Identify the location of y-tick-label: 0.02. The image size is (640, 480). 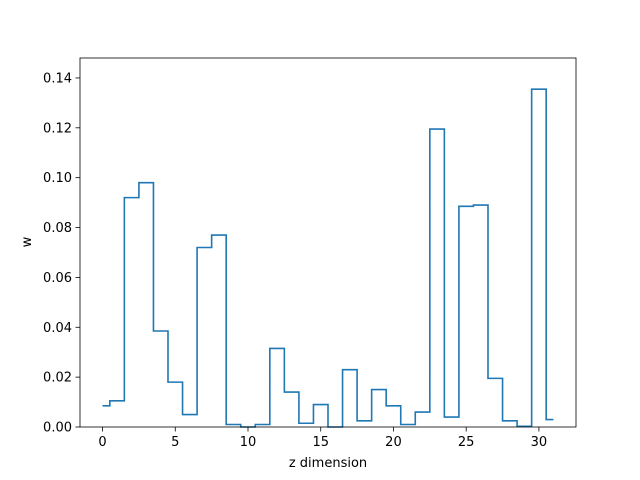
(57, 378).